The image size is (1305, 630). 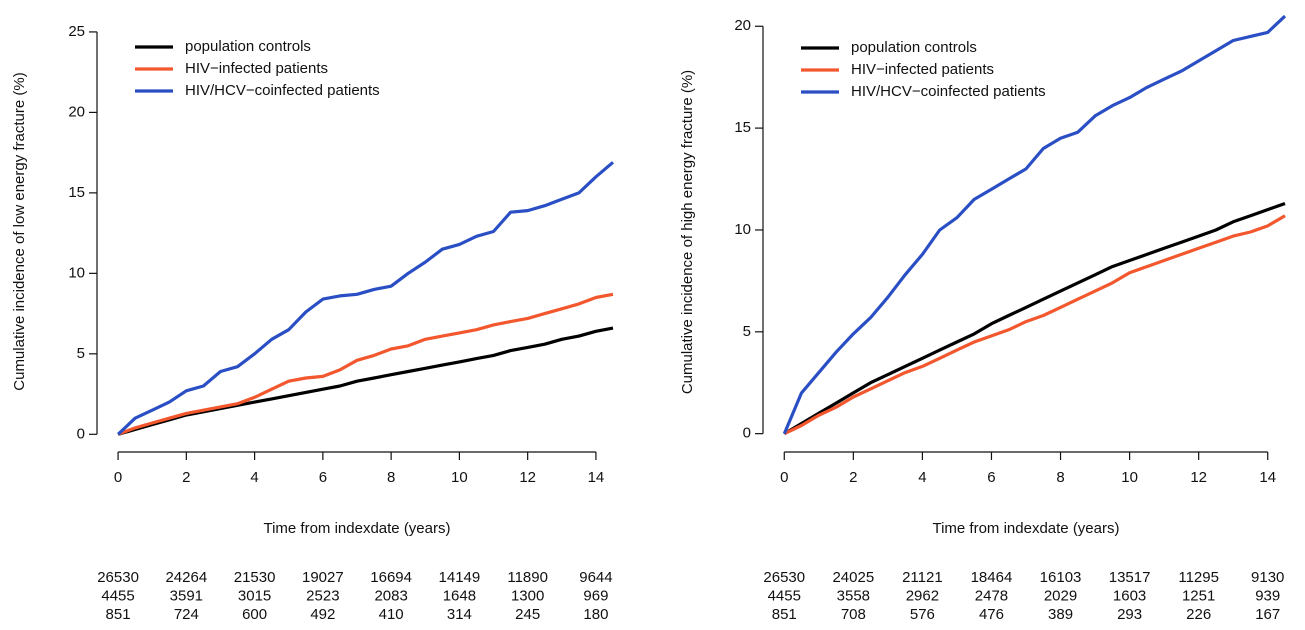 I want to click on at-risk-count: 18464, so click(x=992, y=577).